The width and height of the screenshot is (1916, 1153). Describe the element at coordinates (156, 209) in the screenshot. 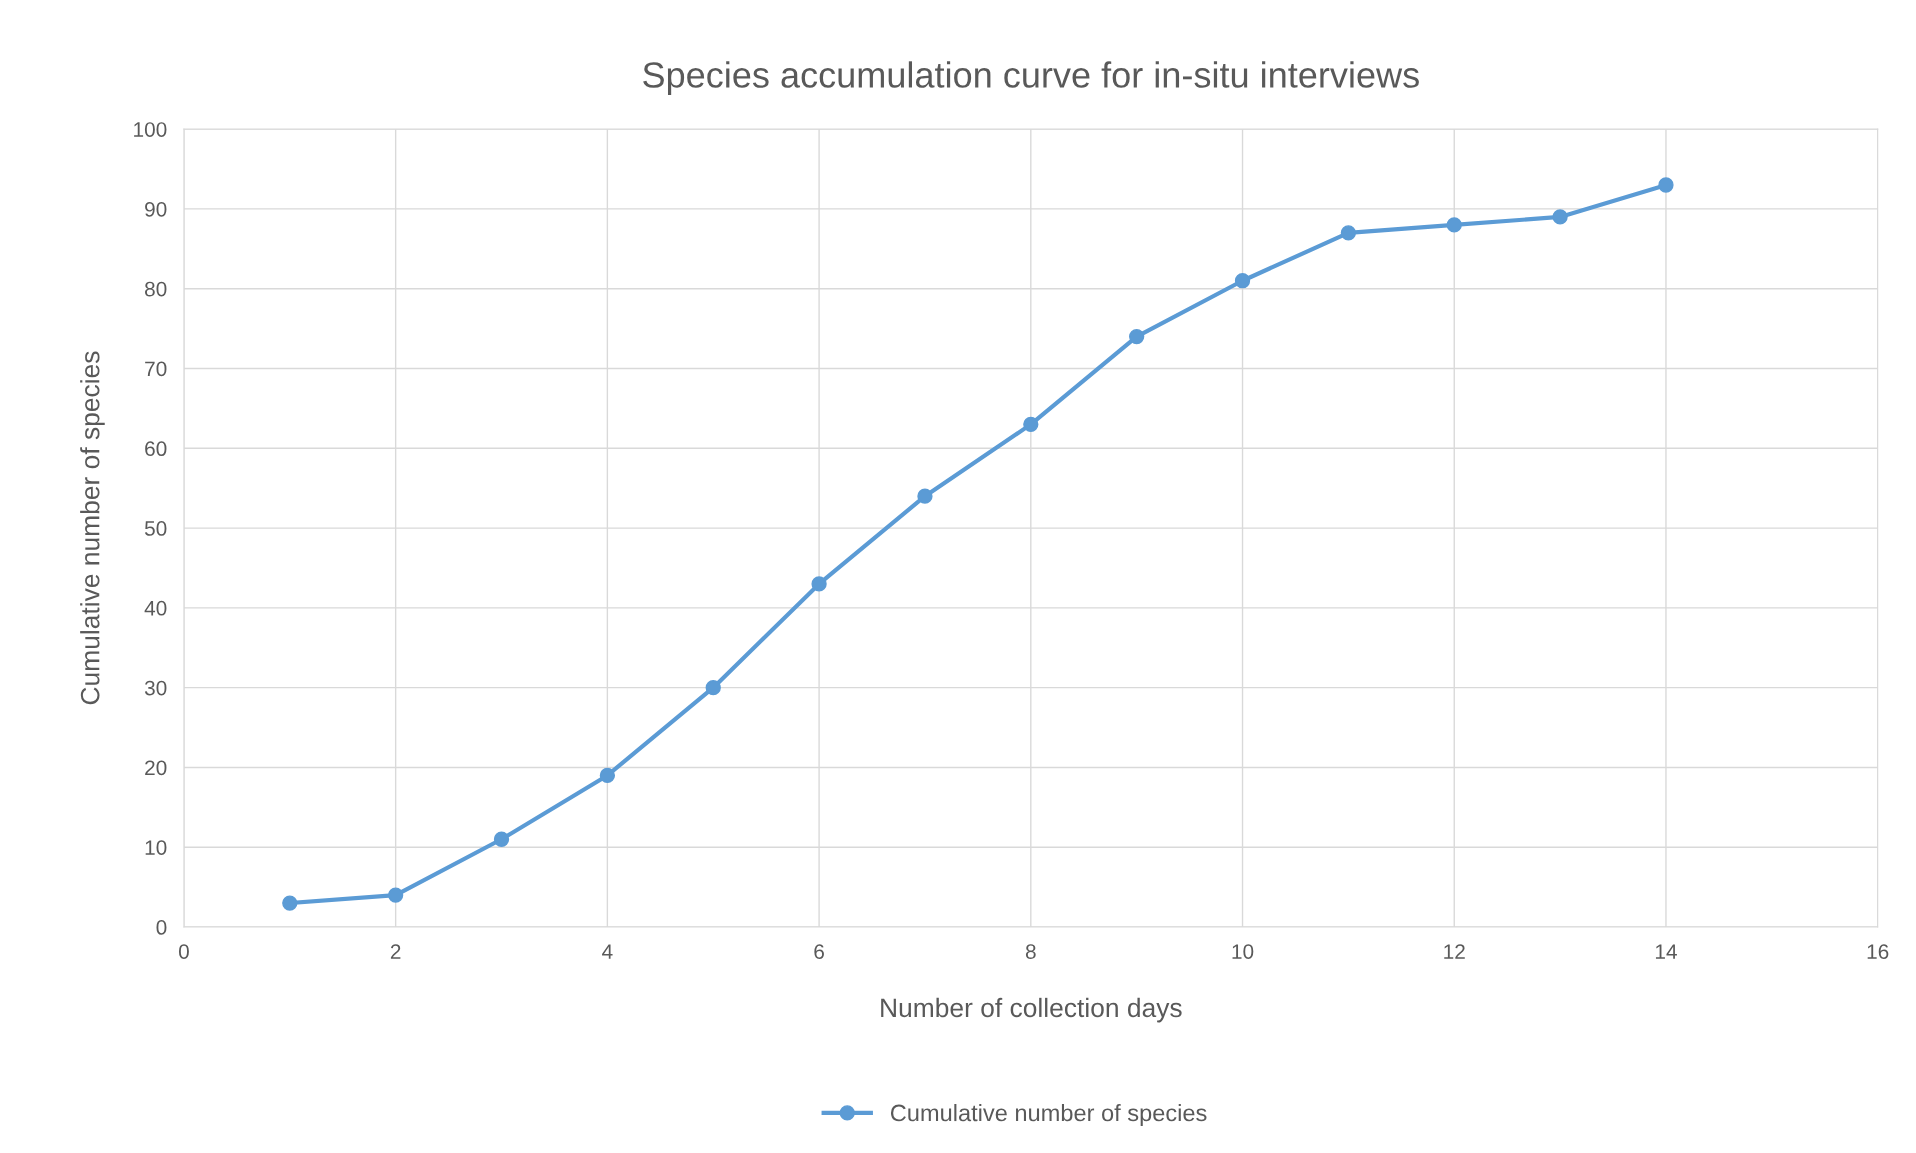

I see `y-tick-label: 90` at that location.